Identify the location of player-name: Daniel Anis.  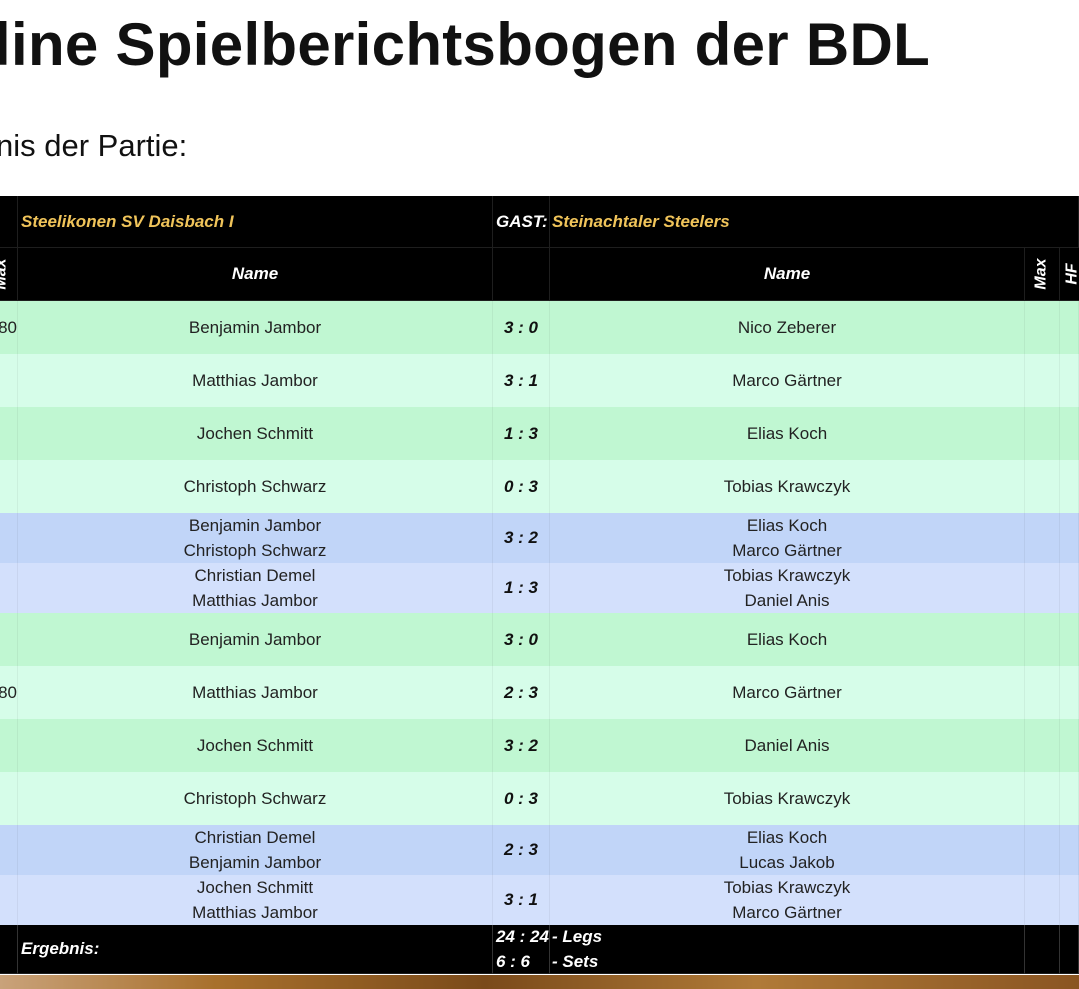
(787, 600).